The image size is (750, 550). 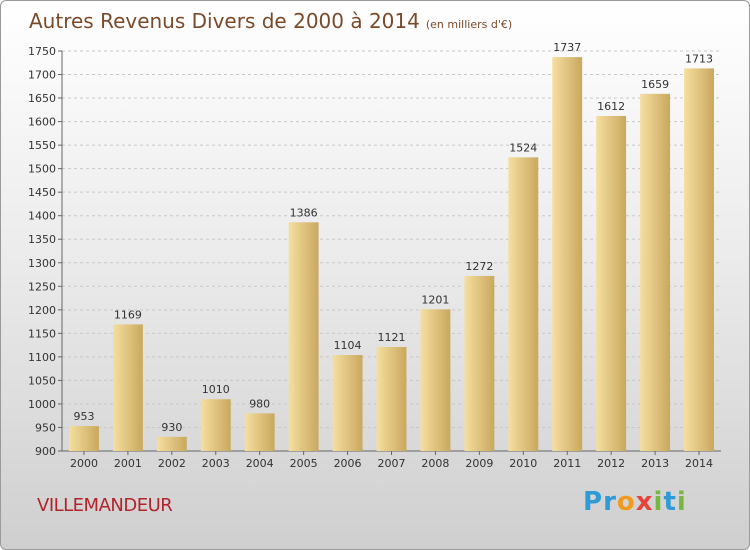 I want to click on y-tick-label: 950, so click(x=45, y=427).